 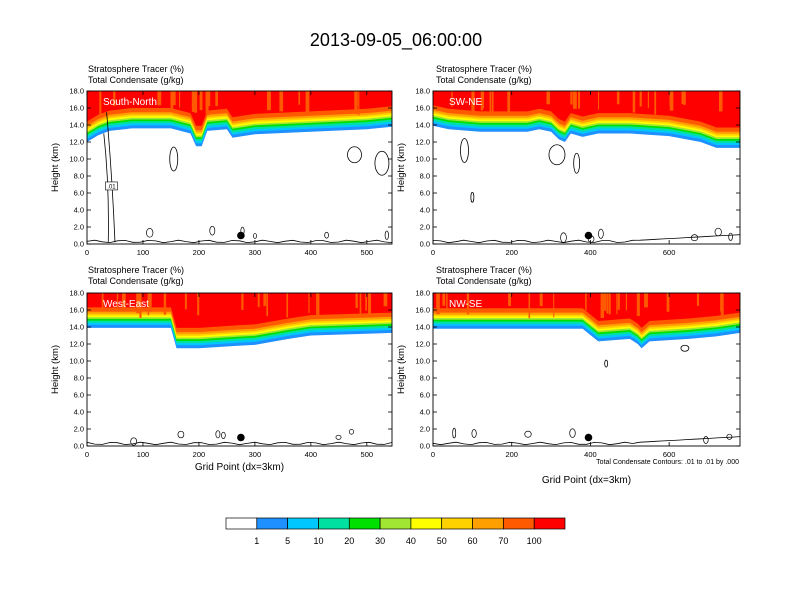 I want to click on contour-label-box, so click(x=111, y=186).